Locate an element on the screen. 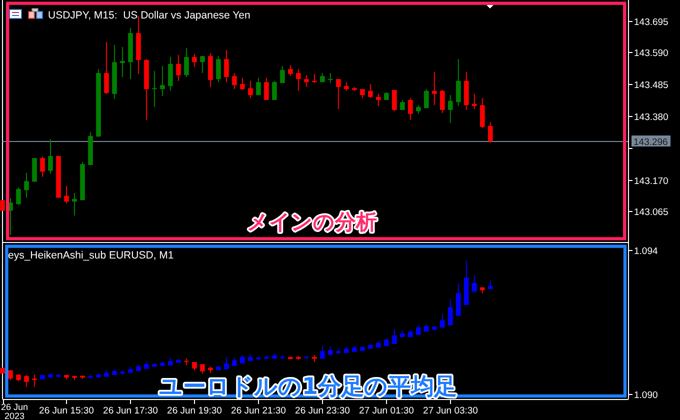 Image resolution: width=680 pixels, height=420 pixels. x-tick-label: 26 Jun 23:30 is located at coordinates (322, 411).